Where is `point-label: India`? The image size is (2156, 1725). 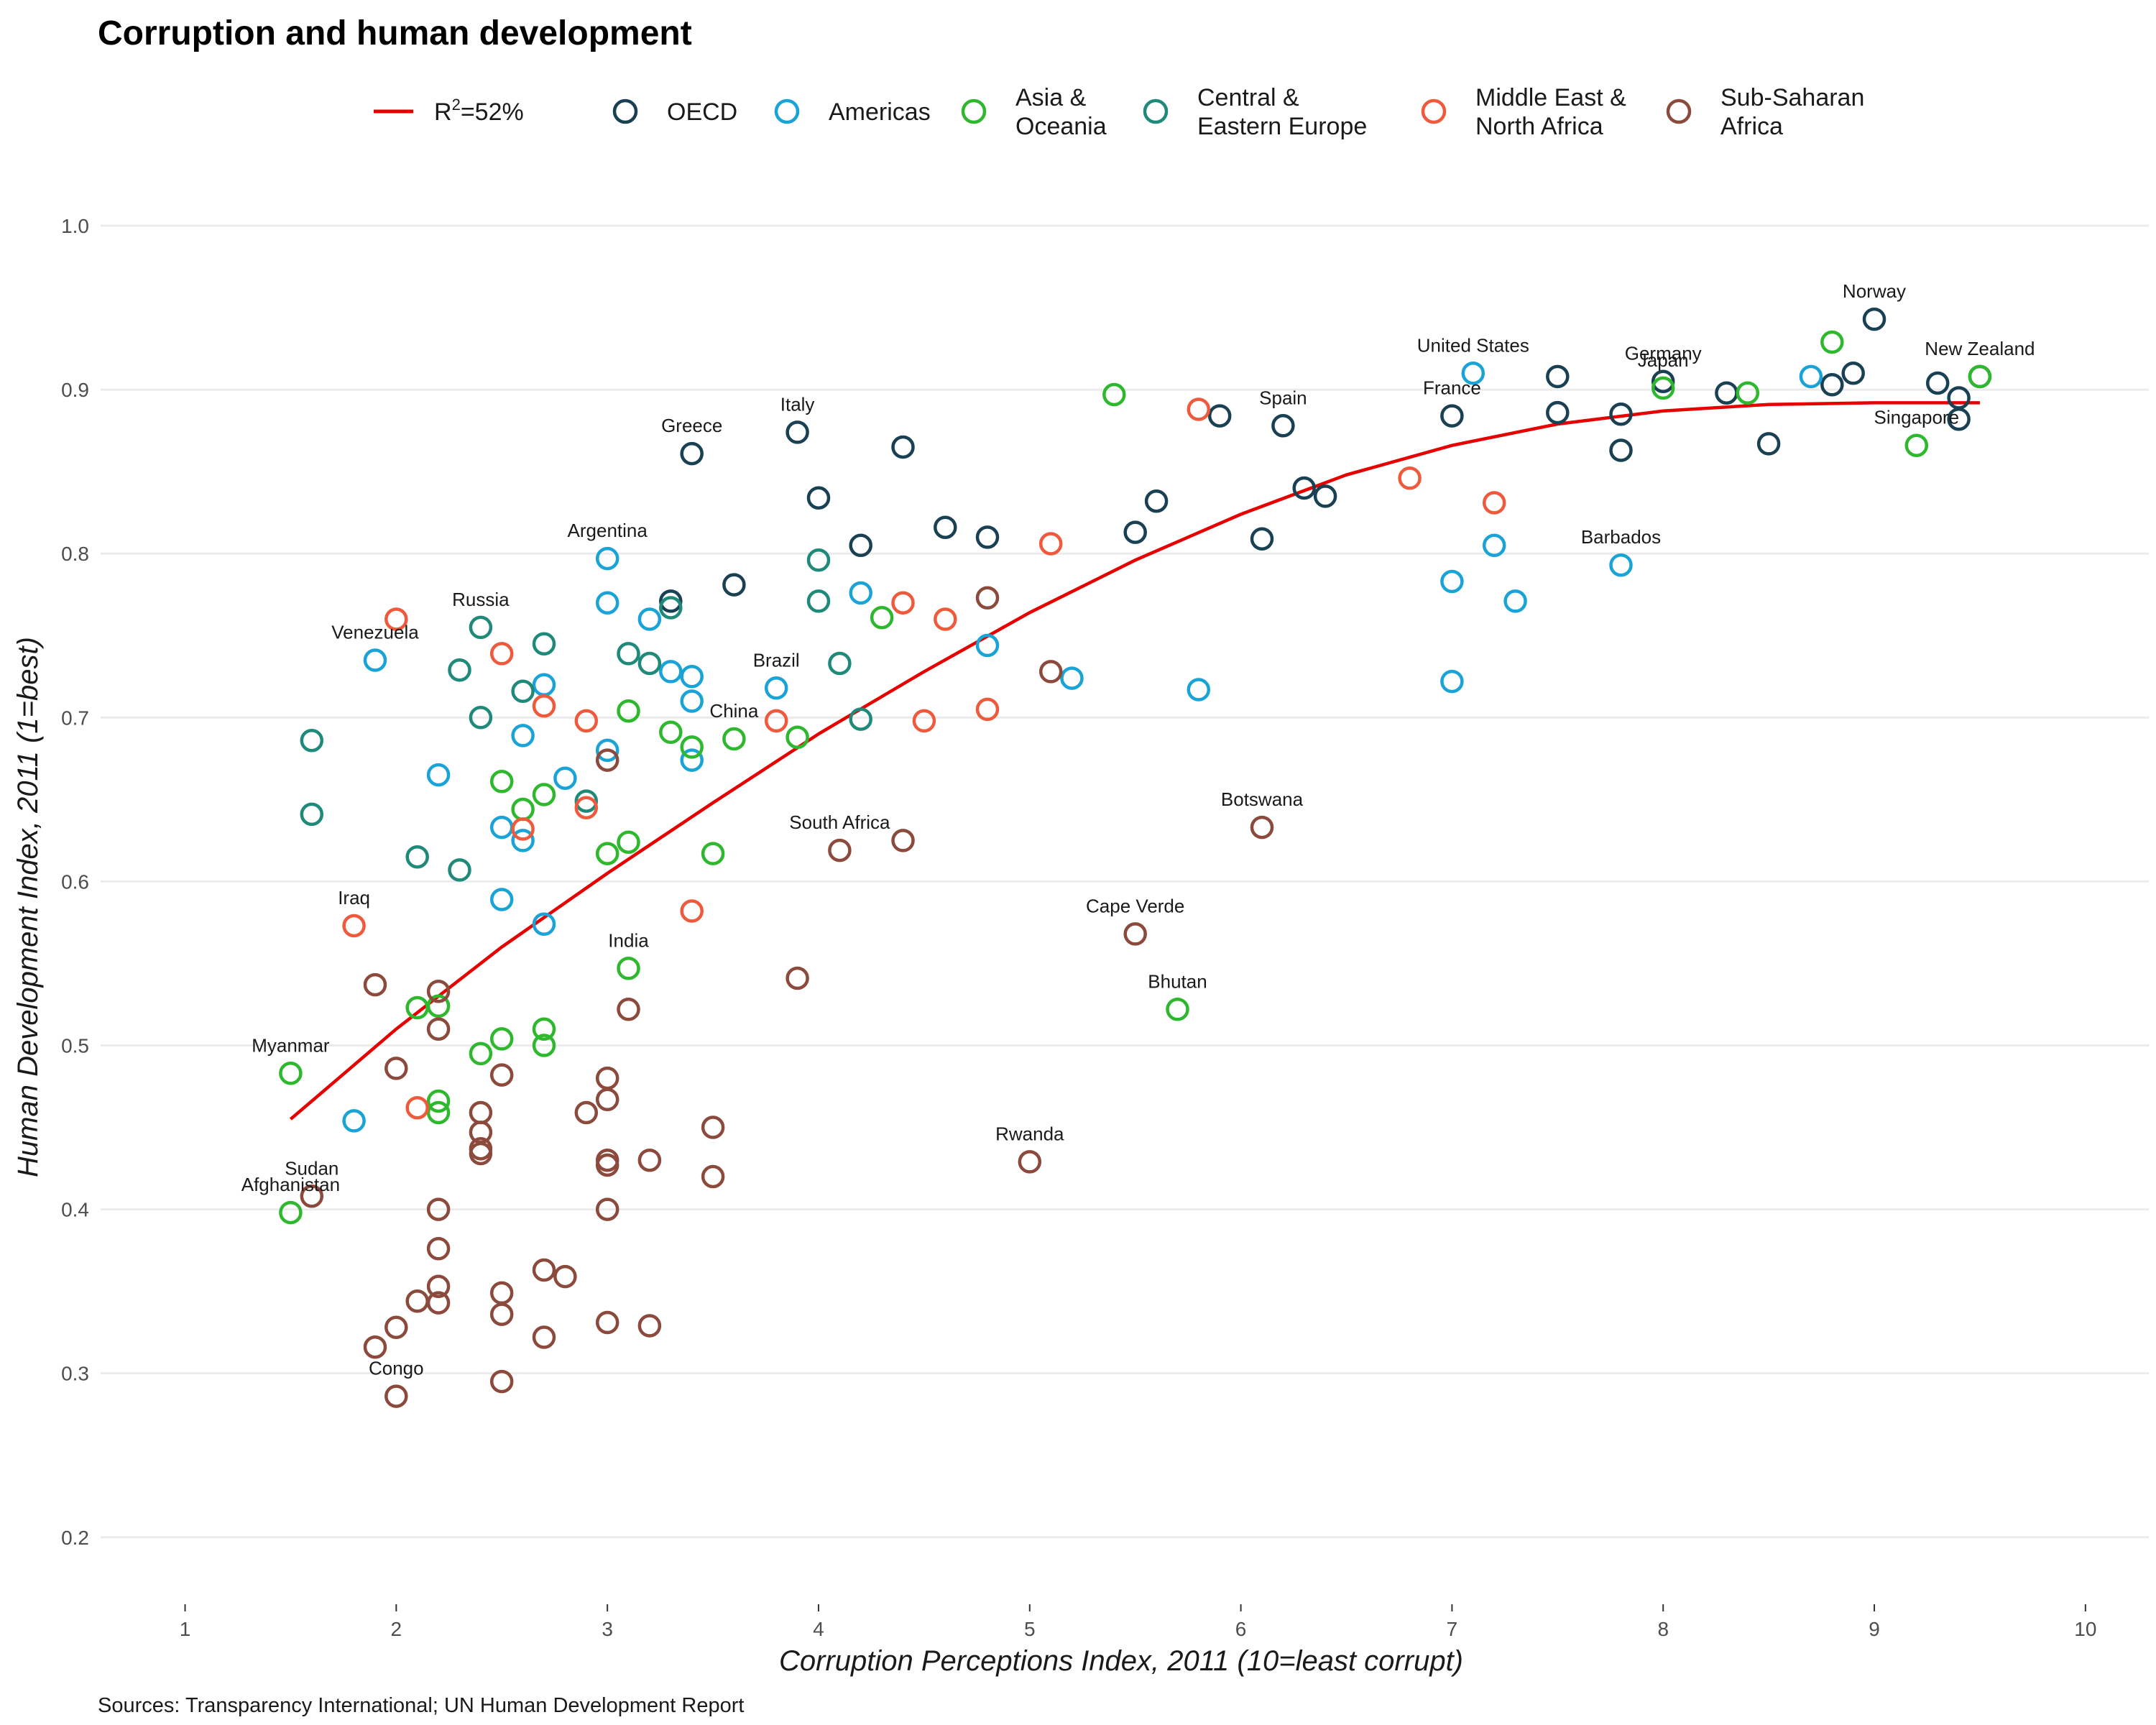
point-label: India is located at coordinates (628, 940).